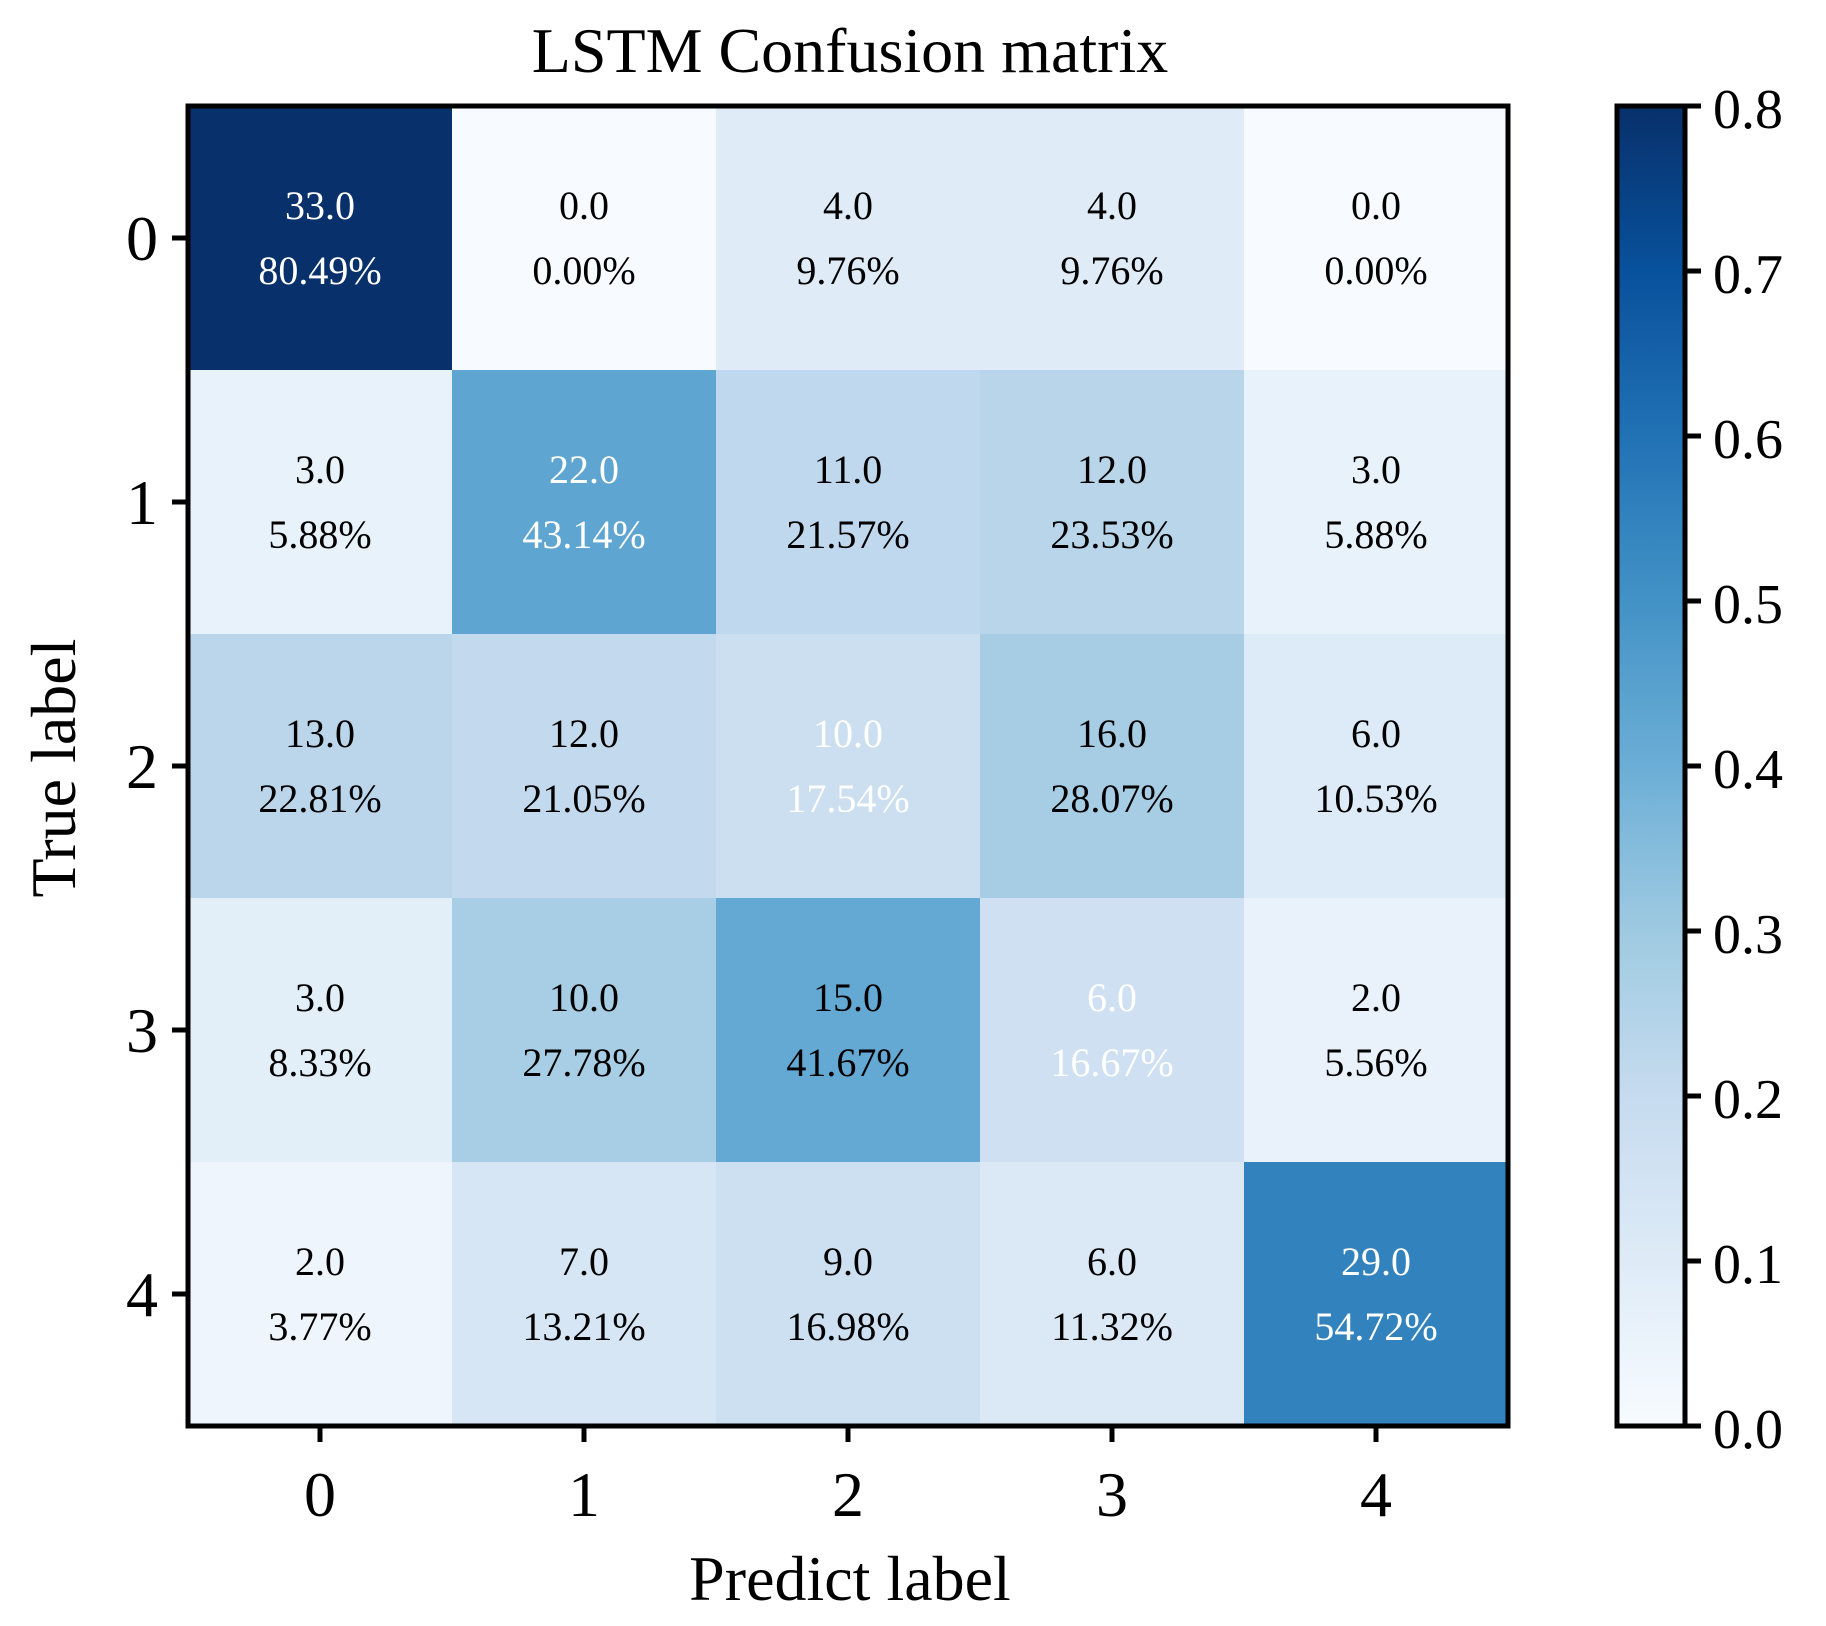 The image size is (1826, 1626). Describe the element at coordinates (1111, 798) in the screenshot. I see `cell-percent-2-3: 28.07%` at that location.